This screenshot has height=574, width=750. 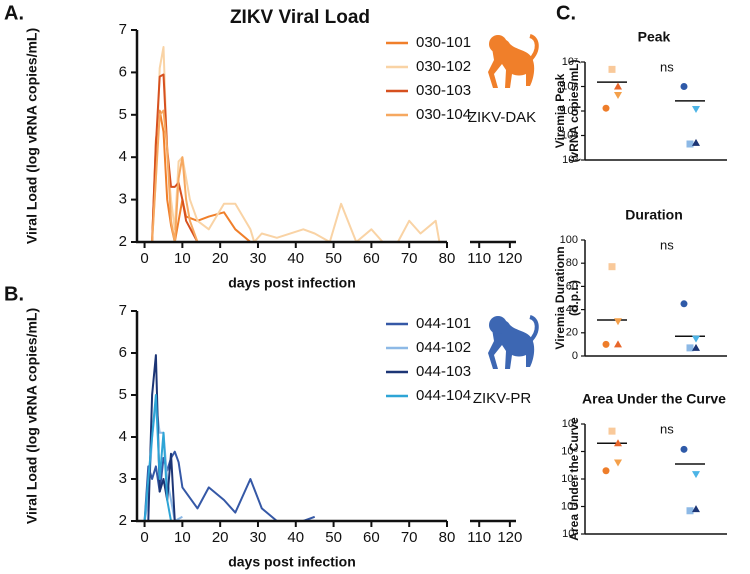 What do you see at coordinates (654, 215) in the screenshot?
I see `chart-title: Duration` at bounding box center [654, 215].